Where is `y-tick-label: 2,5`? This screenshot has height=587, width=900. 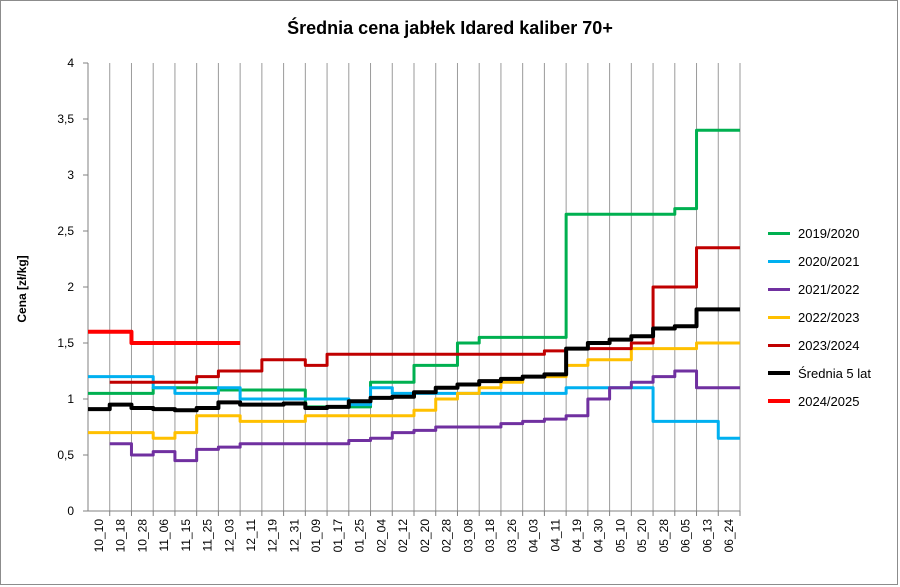
y-tick-label: 2,5 is located at coordinates (65, 231).